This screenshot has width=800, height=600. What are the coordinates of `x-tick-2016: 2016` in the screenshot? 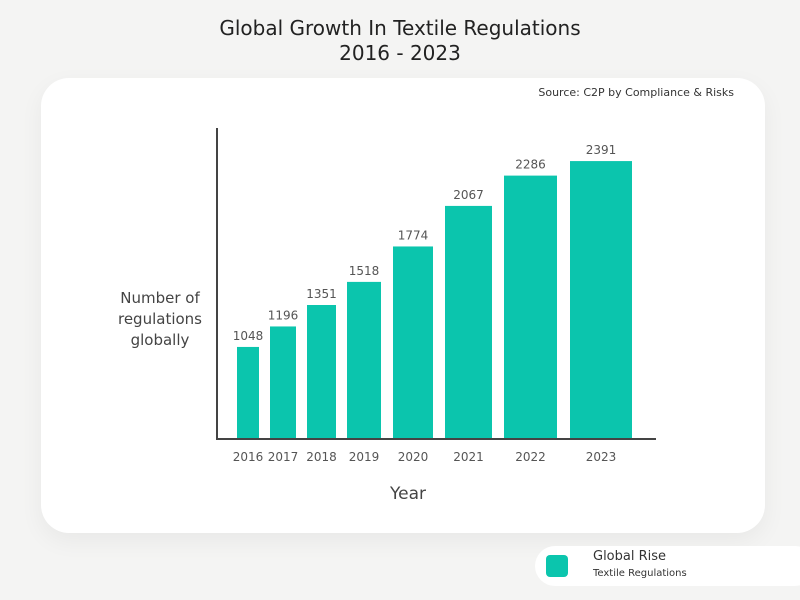 It's located at (248, 457).